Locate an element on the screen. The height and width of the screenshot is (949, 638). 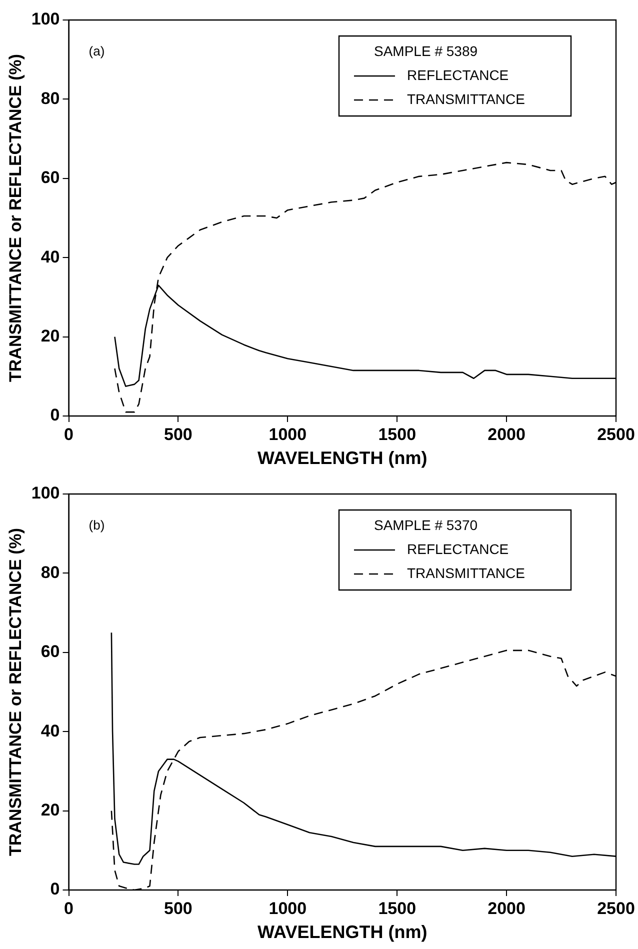
legend-title: SAMPLE # 5370 is located at coordinates (426, 524).